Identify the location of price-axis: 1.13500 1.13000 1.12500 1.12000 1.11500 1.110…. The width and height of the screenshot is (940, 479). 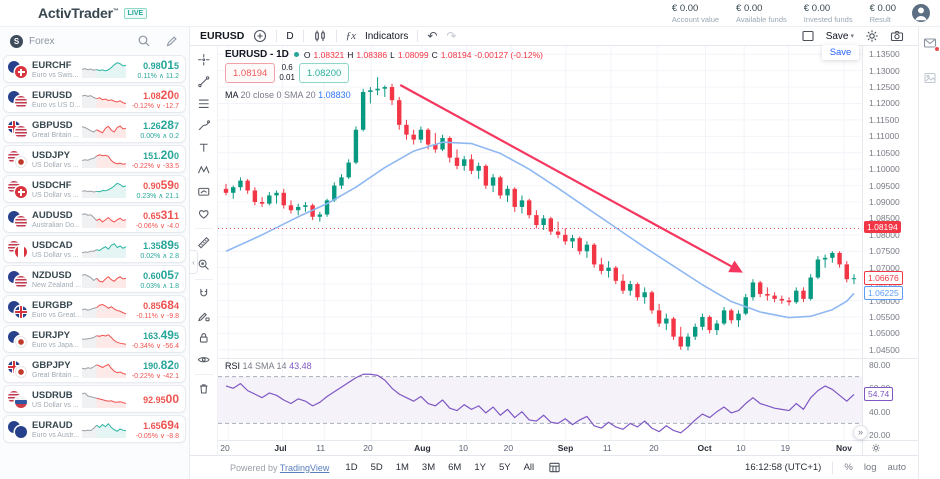
(890, 202).